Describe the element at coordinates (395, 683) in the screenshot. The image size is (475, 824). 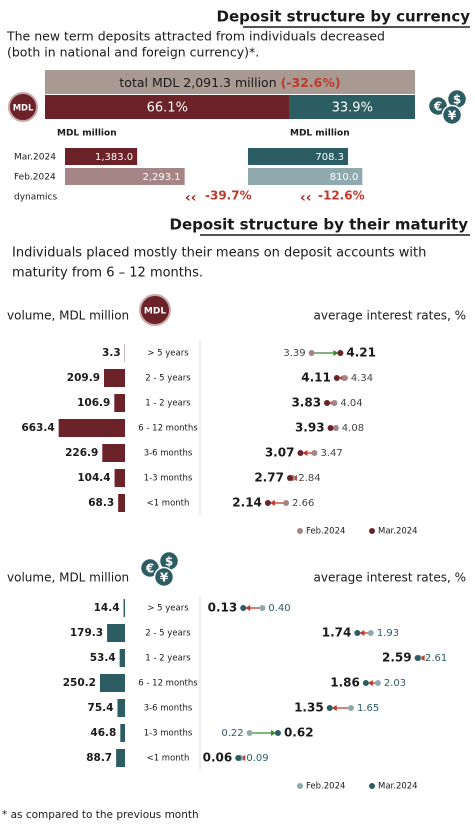
I see `rate-label: 2.03` at that location.